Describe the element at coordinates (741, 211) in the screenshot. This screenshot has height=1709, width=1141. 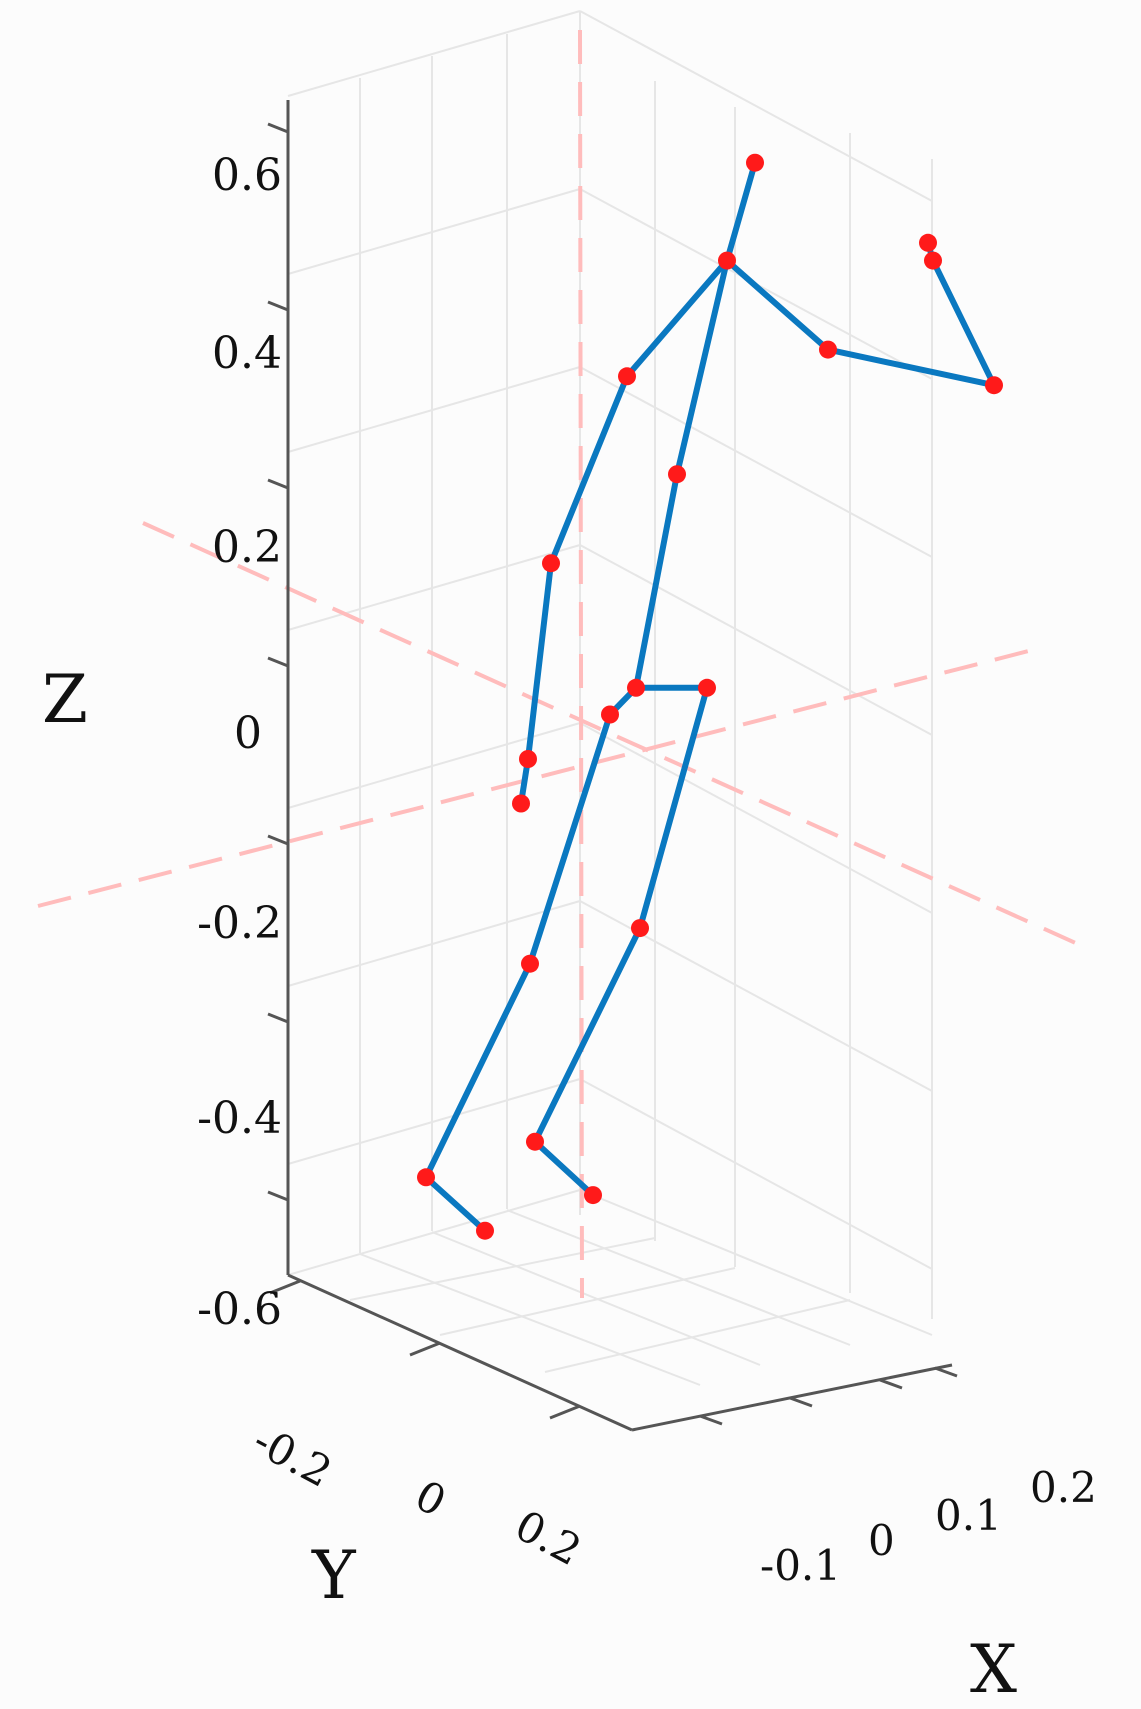
I see `bone-head-neck` at that location.